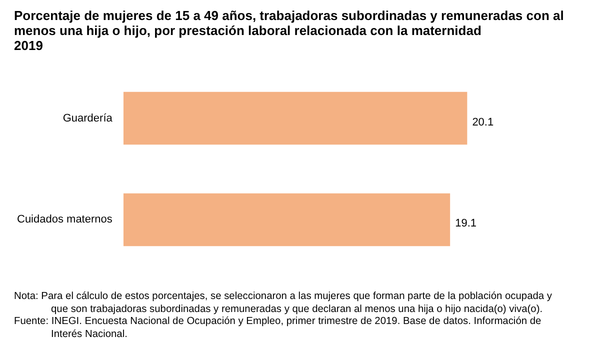 This screenshot has height=362, width=591. Describe the element at coordinates (29, 45) in the screenshot. I see `chart-subtitle: 2019` at that location.